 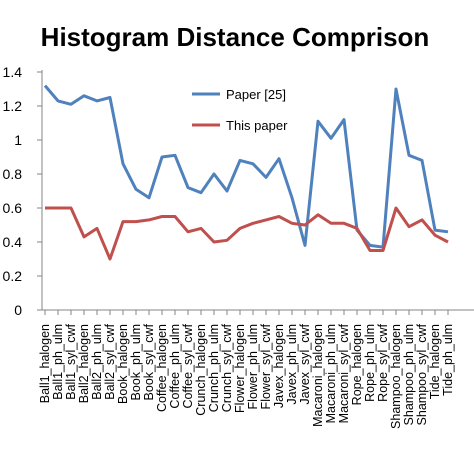 I want to click on x-tick-label: Book_halogen, so click(x=123, y=364).